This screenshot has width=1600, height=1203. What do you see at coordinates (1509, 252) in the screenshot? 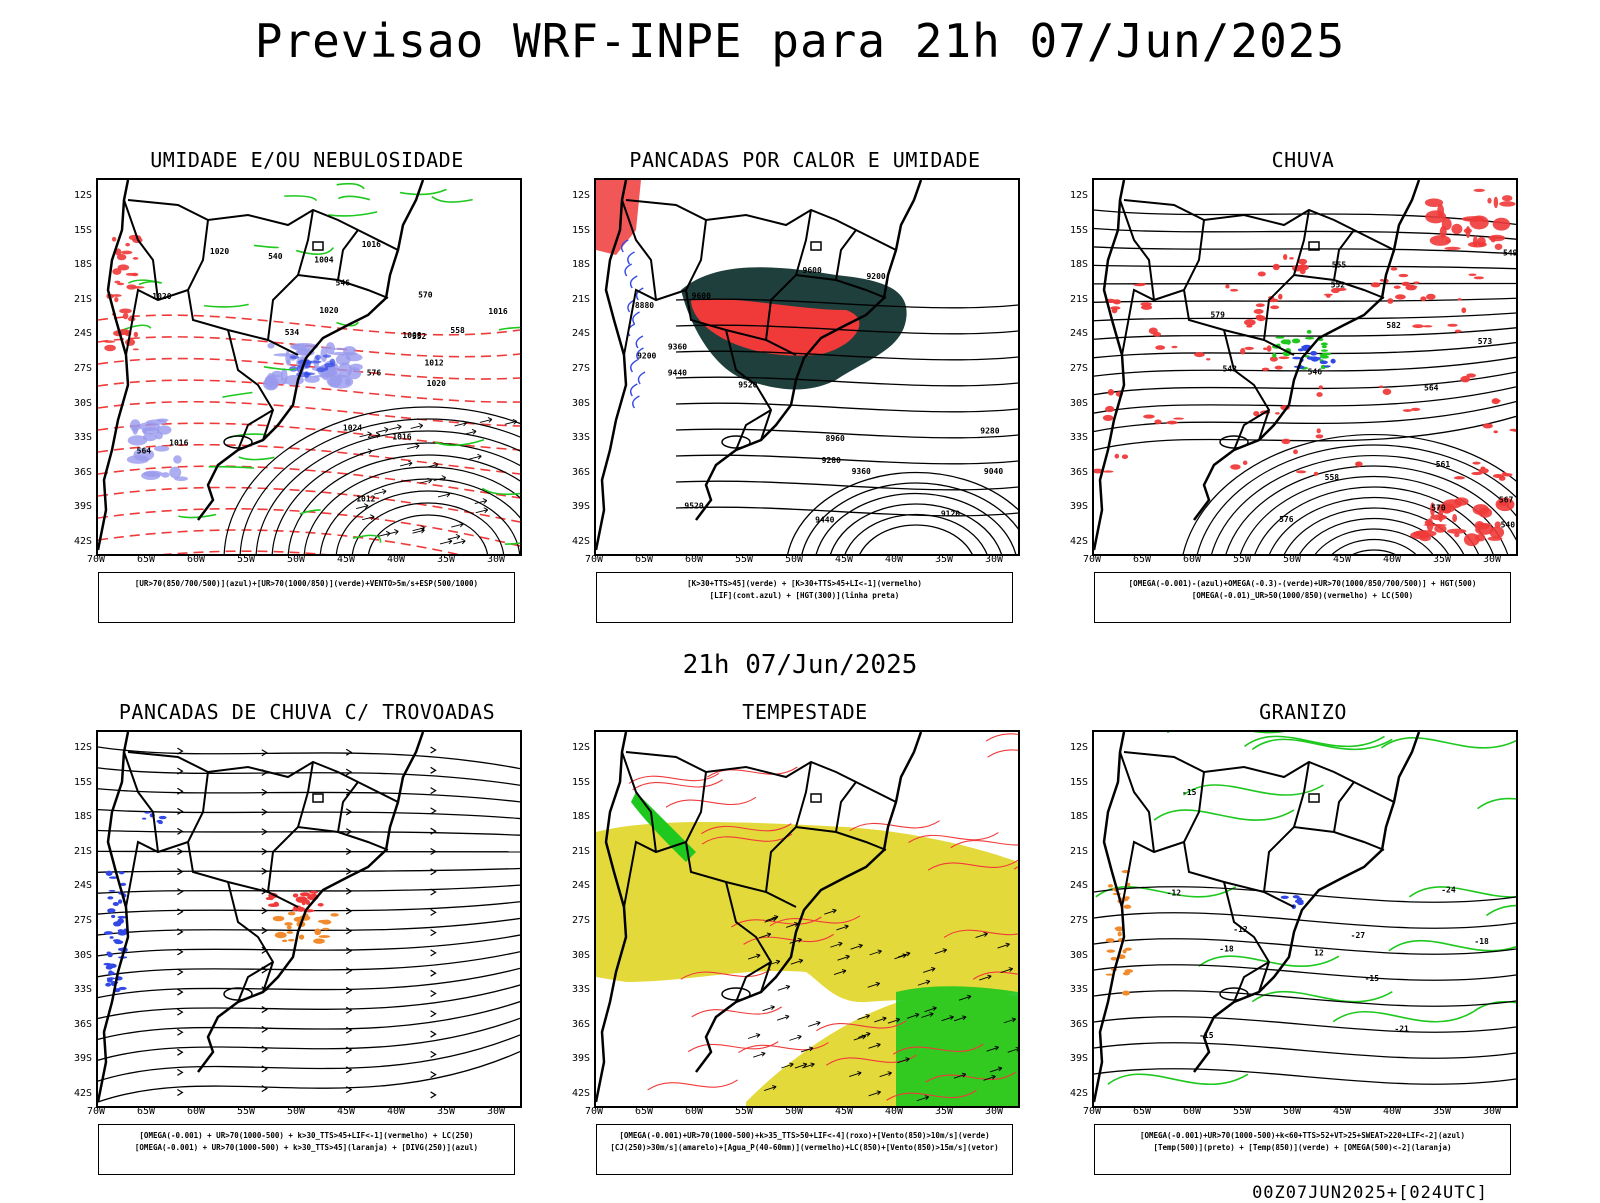
I see `contour-label: 549` at bounding box center [1509, 252].